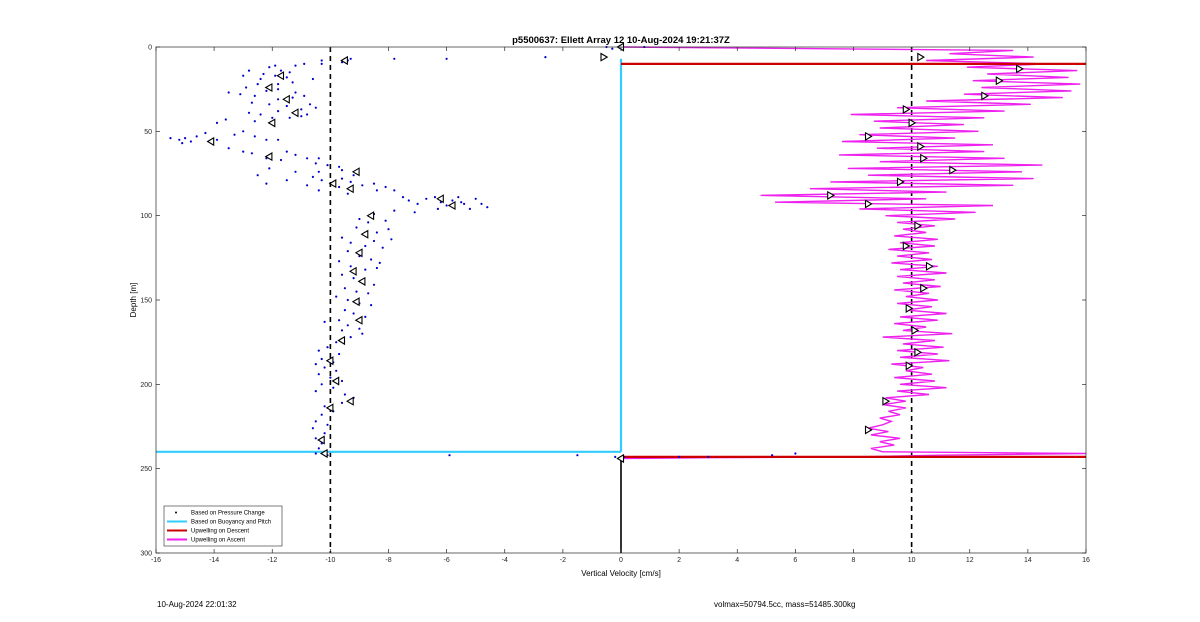 The width and height of the screenshot is (1200, 622). What do you see at coordinates (197, 604) in the screenshot?
I see `footer-timestamp: 10-Aug-2024 22:01:32` at bounding box center [197, 604].